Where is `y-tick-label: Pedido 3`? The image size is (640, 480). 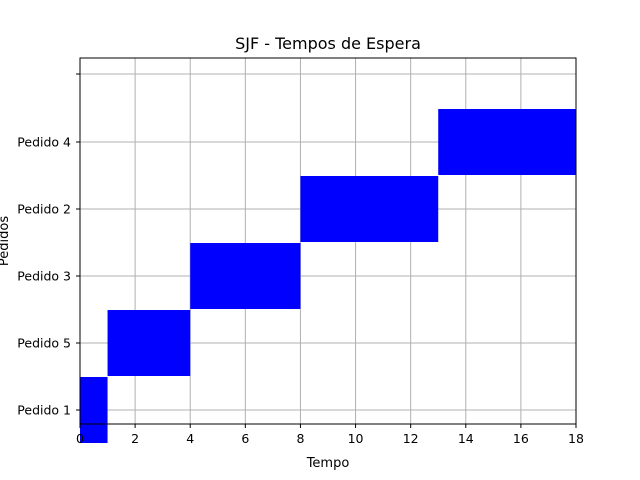
y-tick-label: Pedido 3 is located at coordinates (44, 276).